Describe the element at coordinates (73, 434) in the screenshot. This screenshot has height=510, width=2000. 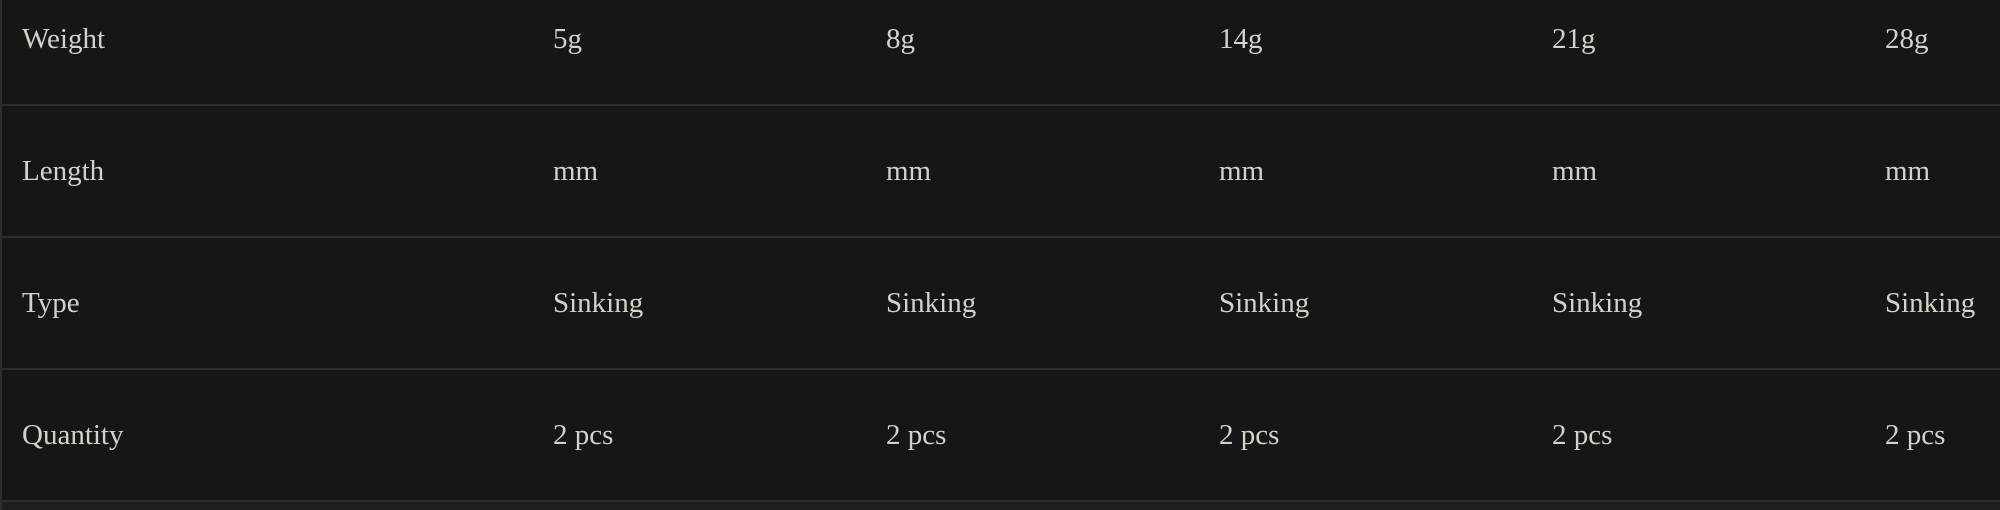
I see `spec-label-quantity: Quantity` at that location.